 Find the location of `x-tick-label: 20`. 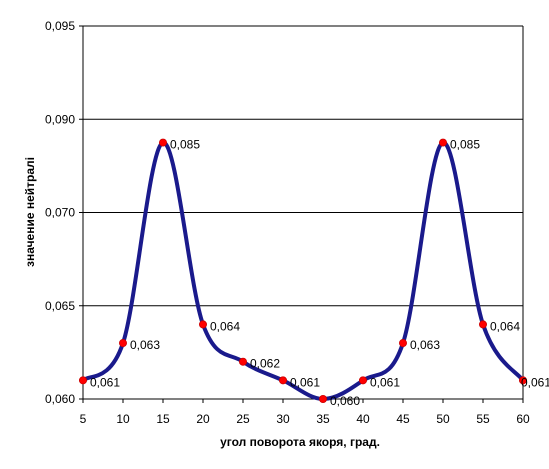

x-tick-label: 20 is located at coordinates (203, 419).